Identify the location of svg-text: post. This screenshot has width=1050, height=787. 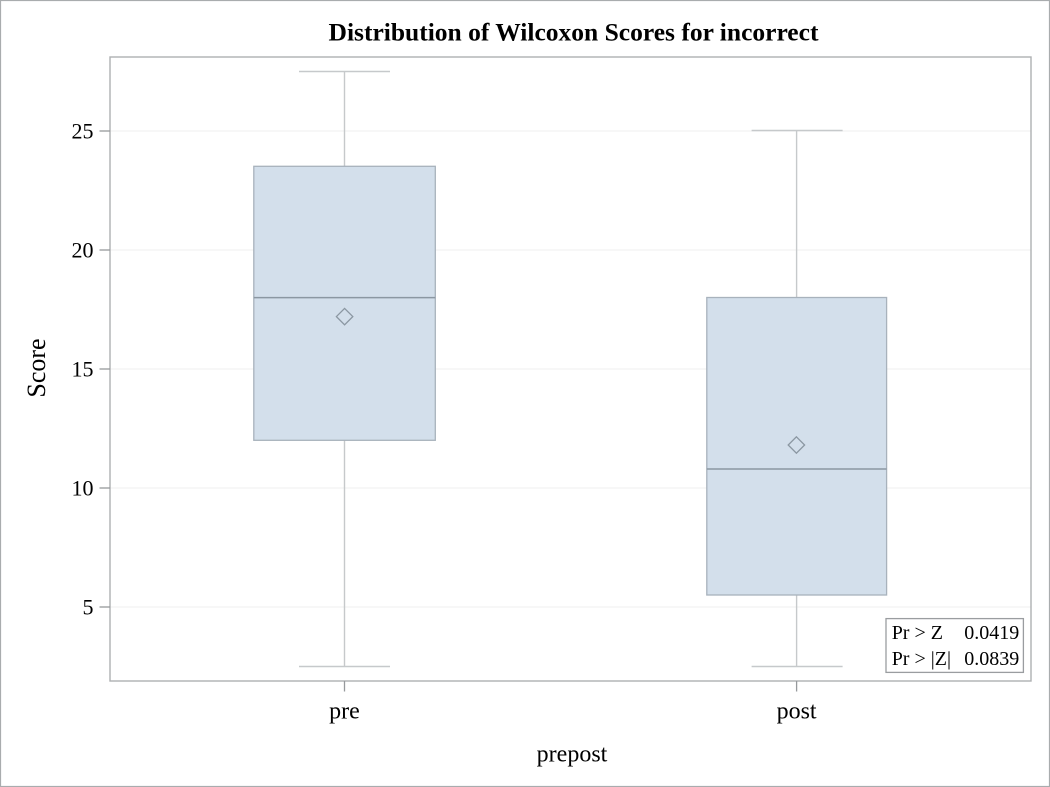
(797, 712).